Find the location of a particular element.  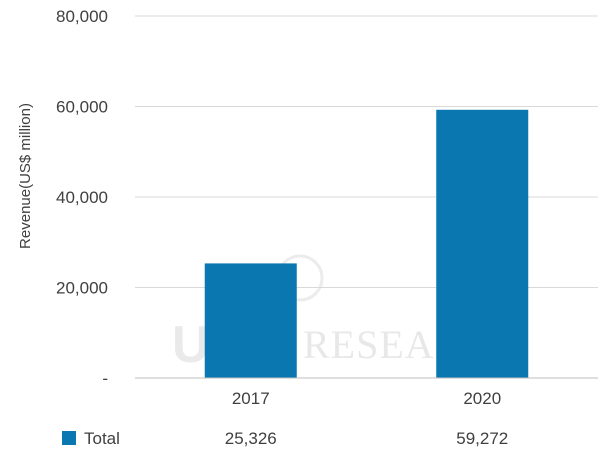

y-axis-label: Revenue(US$ million) is located at coordinates (25, 176).